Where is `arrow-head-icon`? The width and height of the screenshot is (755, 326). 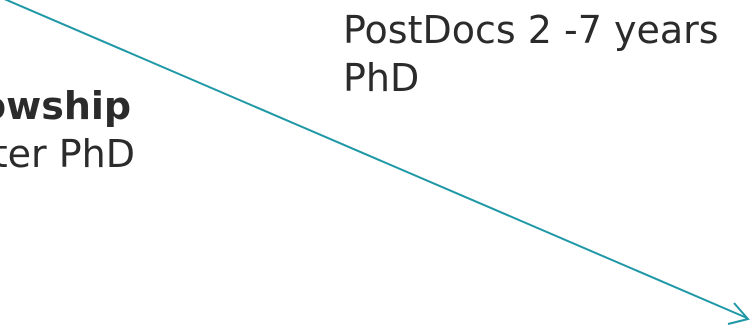 arrow-head-icon is located at coordinates (738, 313).